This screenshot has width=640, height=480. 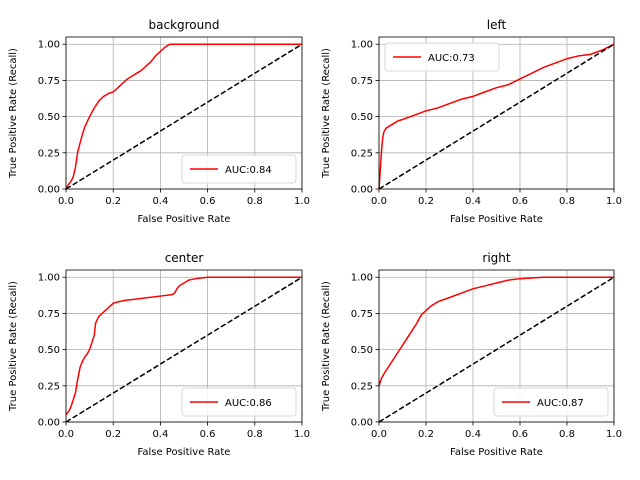 I want to click on legend-label: AUC:0.87, so click(x=560, y=403).